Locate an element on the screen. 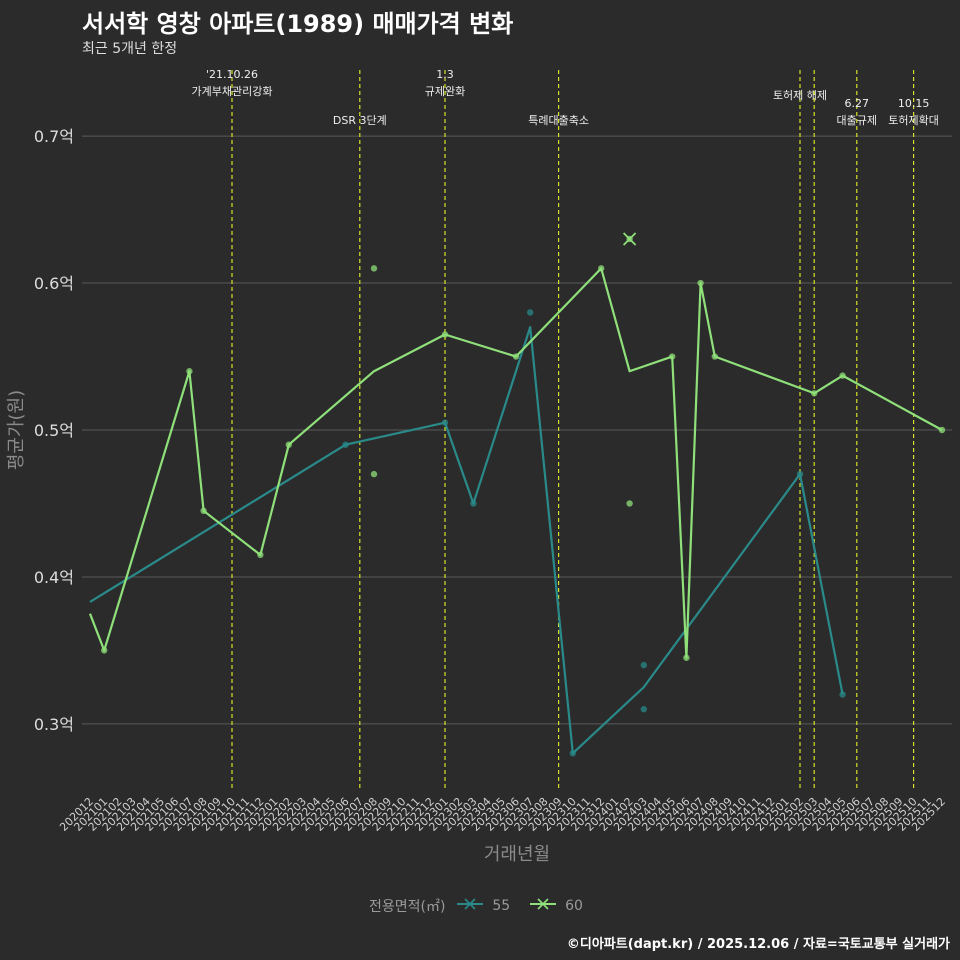  y-tick-label: 0.7억 is located at coordinates (54, 136).